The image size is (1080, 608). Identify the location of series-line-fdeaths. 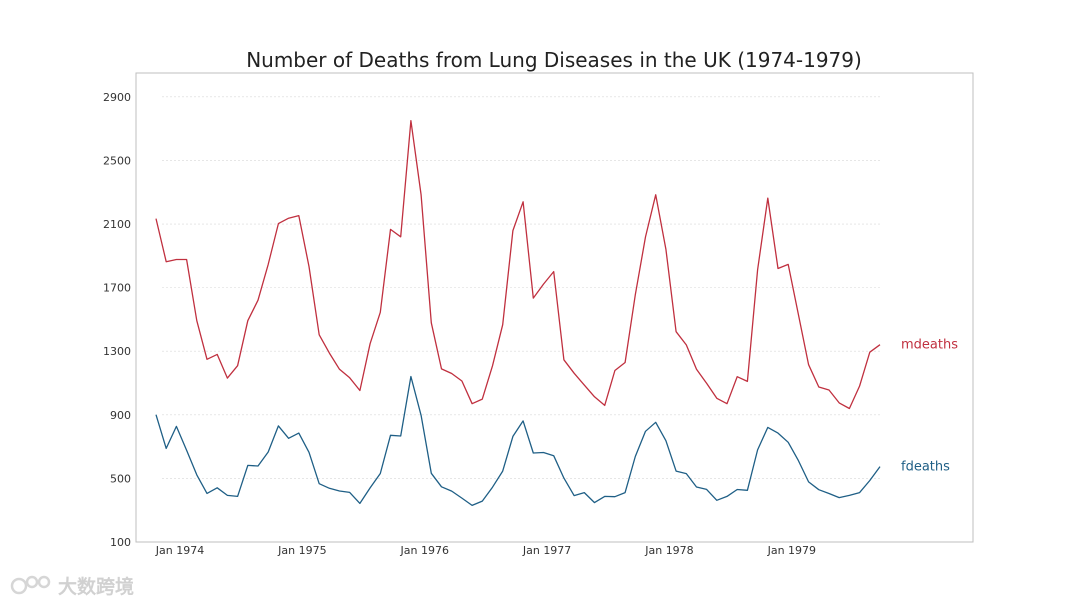
(518, 441).